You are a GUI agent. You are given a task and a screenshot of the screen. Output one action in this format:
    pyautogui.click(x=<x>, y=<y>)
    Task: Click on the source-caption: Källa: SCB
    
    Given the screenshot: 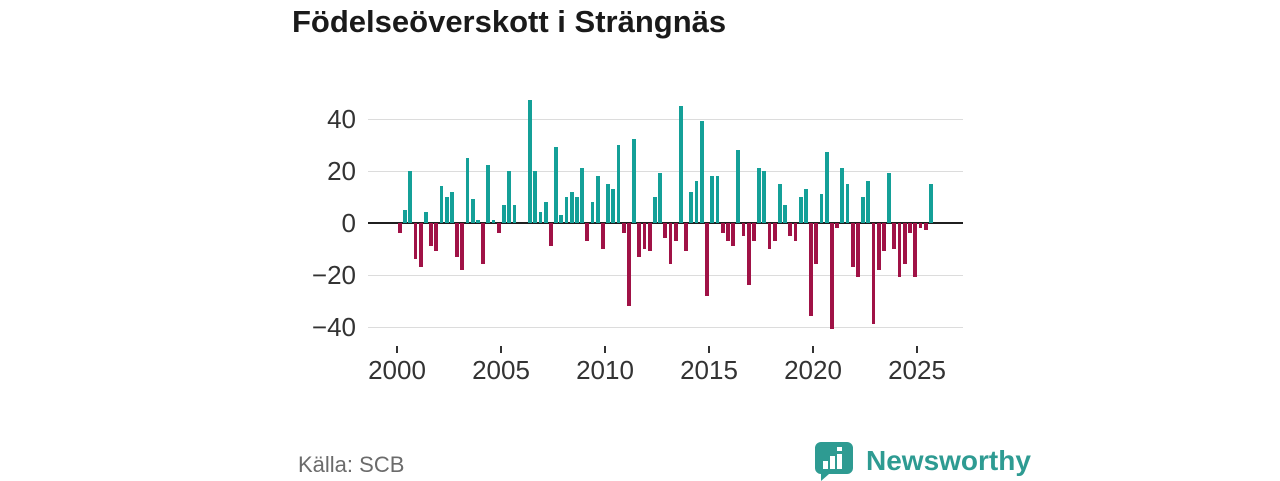 What is the action you would take?
    pyautogui.click(x=351, y=464)
    